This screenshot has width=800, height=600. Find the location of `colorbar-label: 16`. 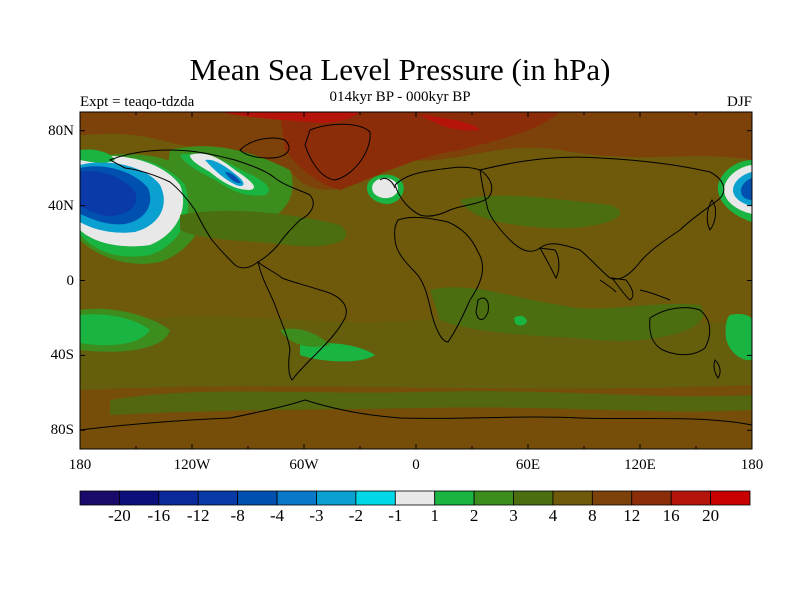

colorbar-label: 16 is located at coordinates (671, 515).